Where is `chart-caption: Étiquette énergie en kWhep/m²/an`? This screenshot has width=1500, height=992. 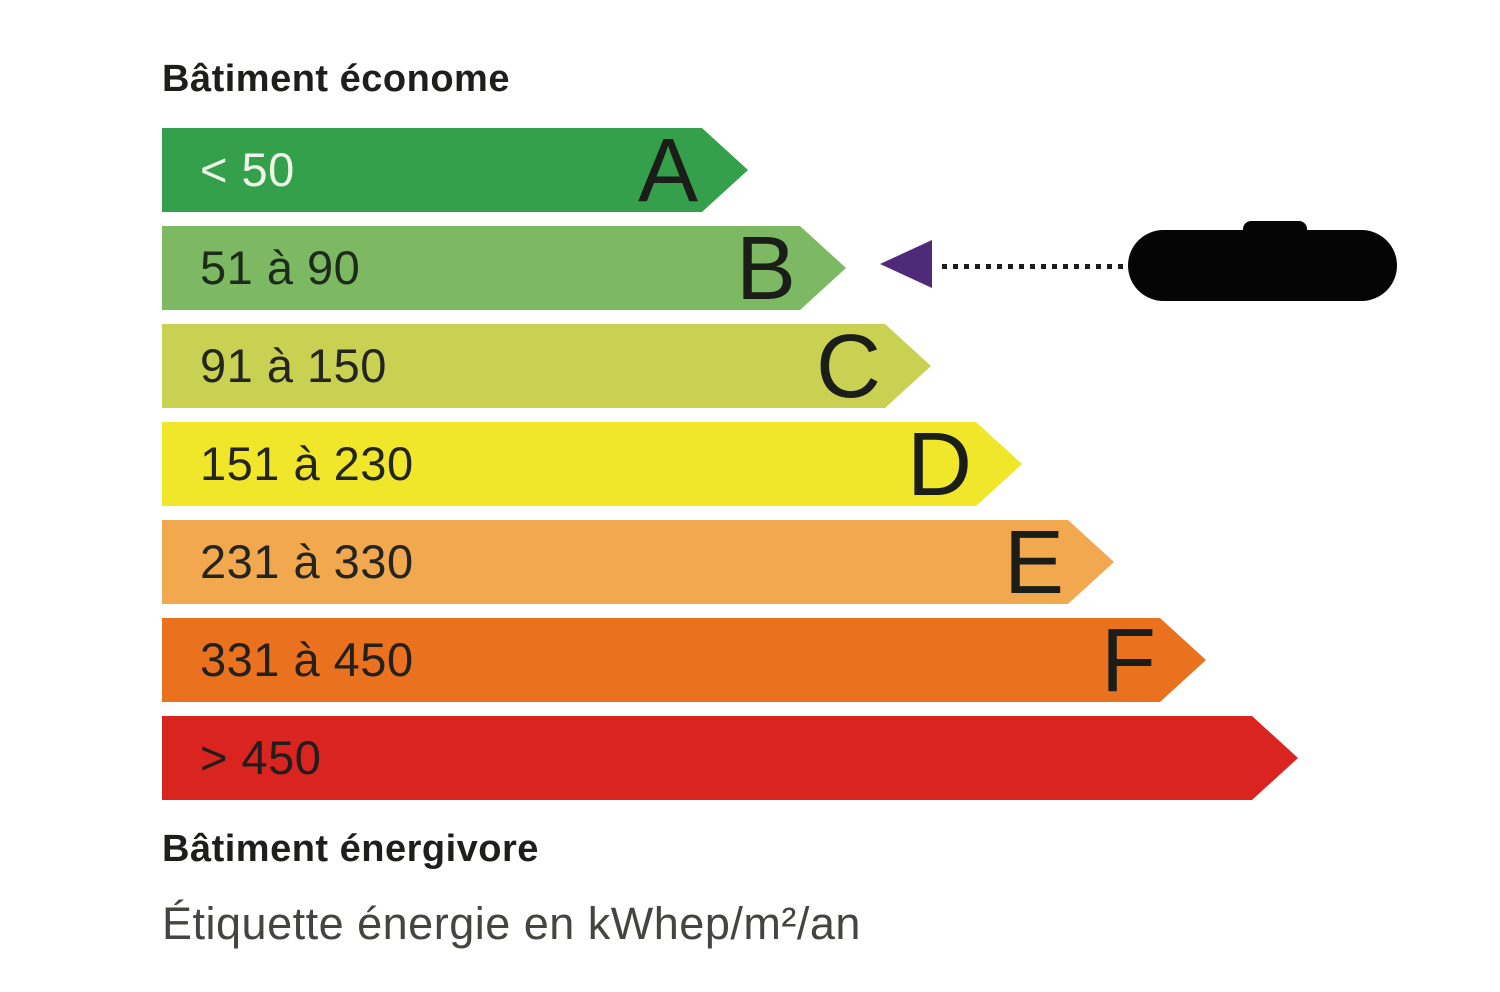 chart-caption: Étiquette énergie en kWhep/m²/an is located at coordinates (511, 923).